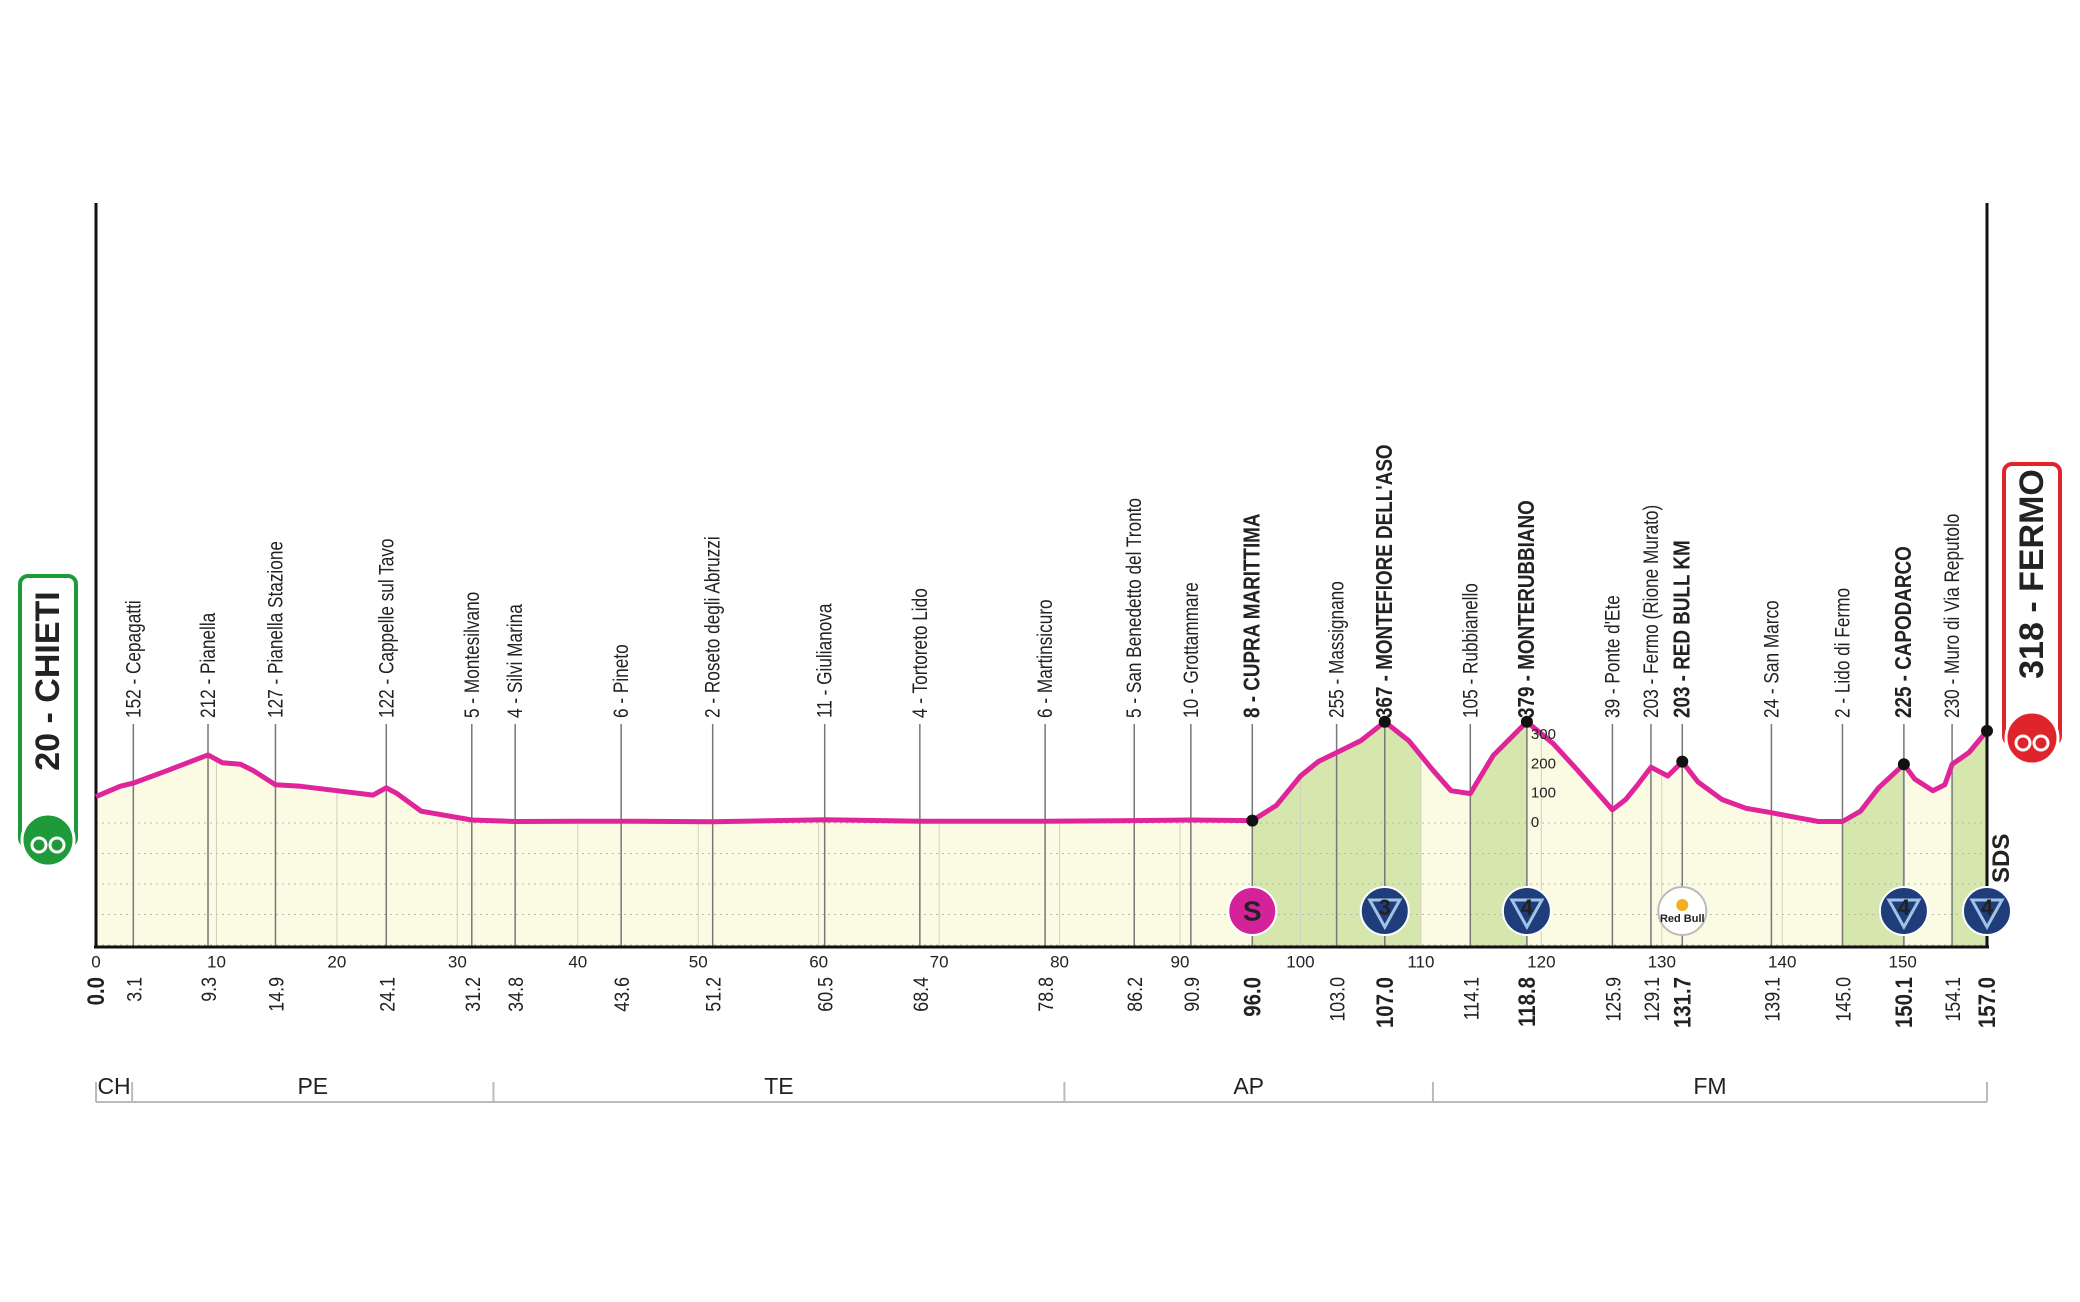 This screenshot has width=2080, height=1302. I want to click on x-tick-label: 80, so click(1059, 961).